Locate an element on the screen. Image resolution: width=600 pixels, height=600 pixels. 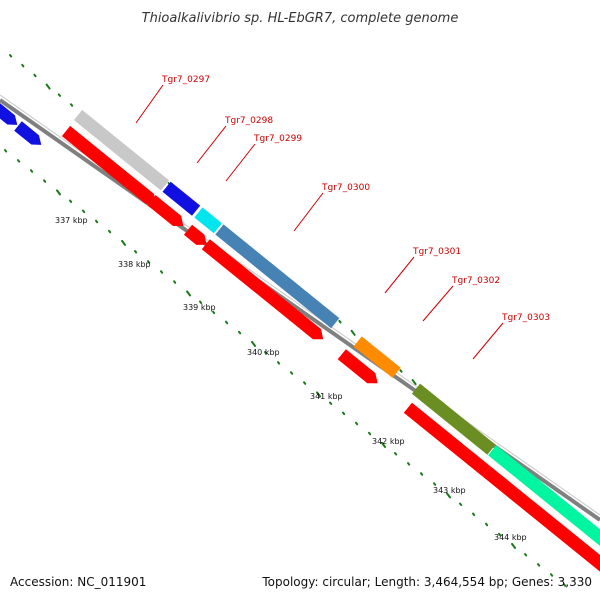
gene-label: Tgr7_0300 is located at coordinates (345, 188).